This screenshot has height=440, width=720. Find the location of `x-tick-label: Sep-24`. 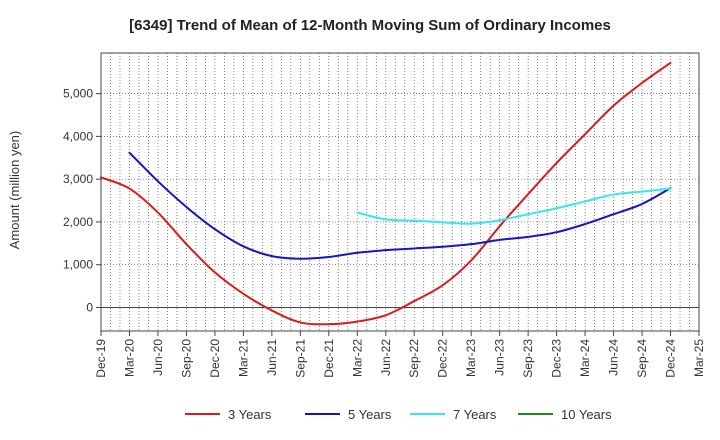

x-tick-label: Sep-24 is located at coordinates (642, 358).